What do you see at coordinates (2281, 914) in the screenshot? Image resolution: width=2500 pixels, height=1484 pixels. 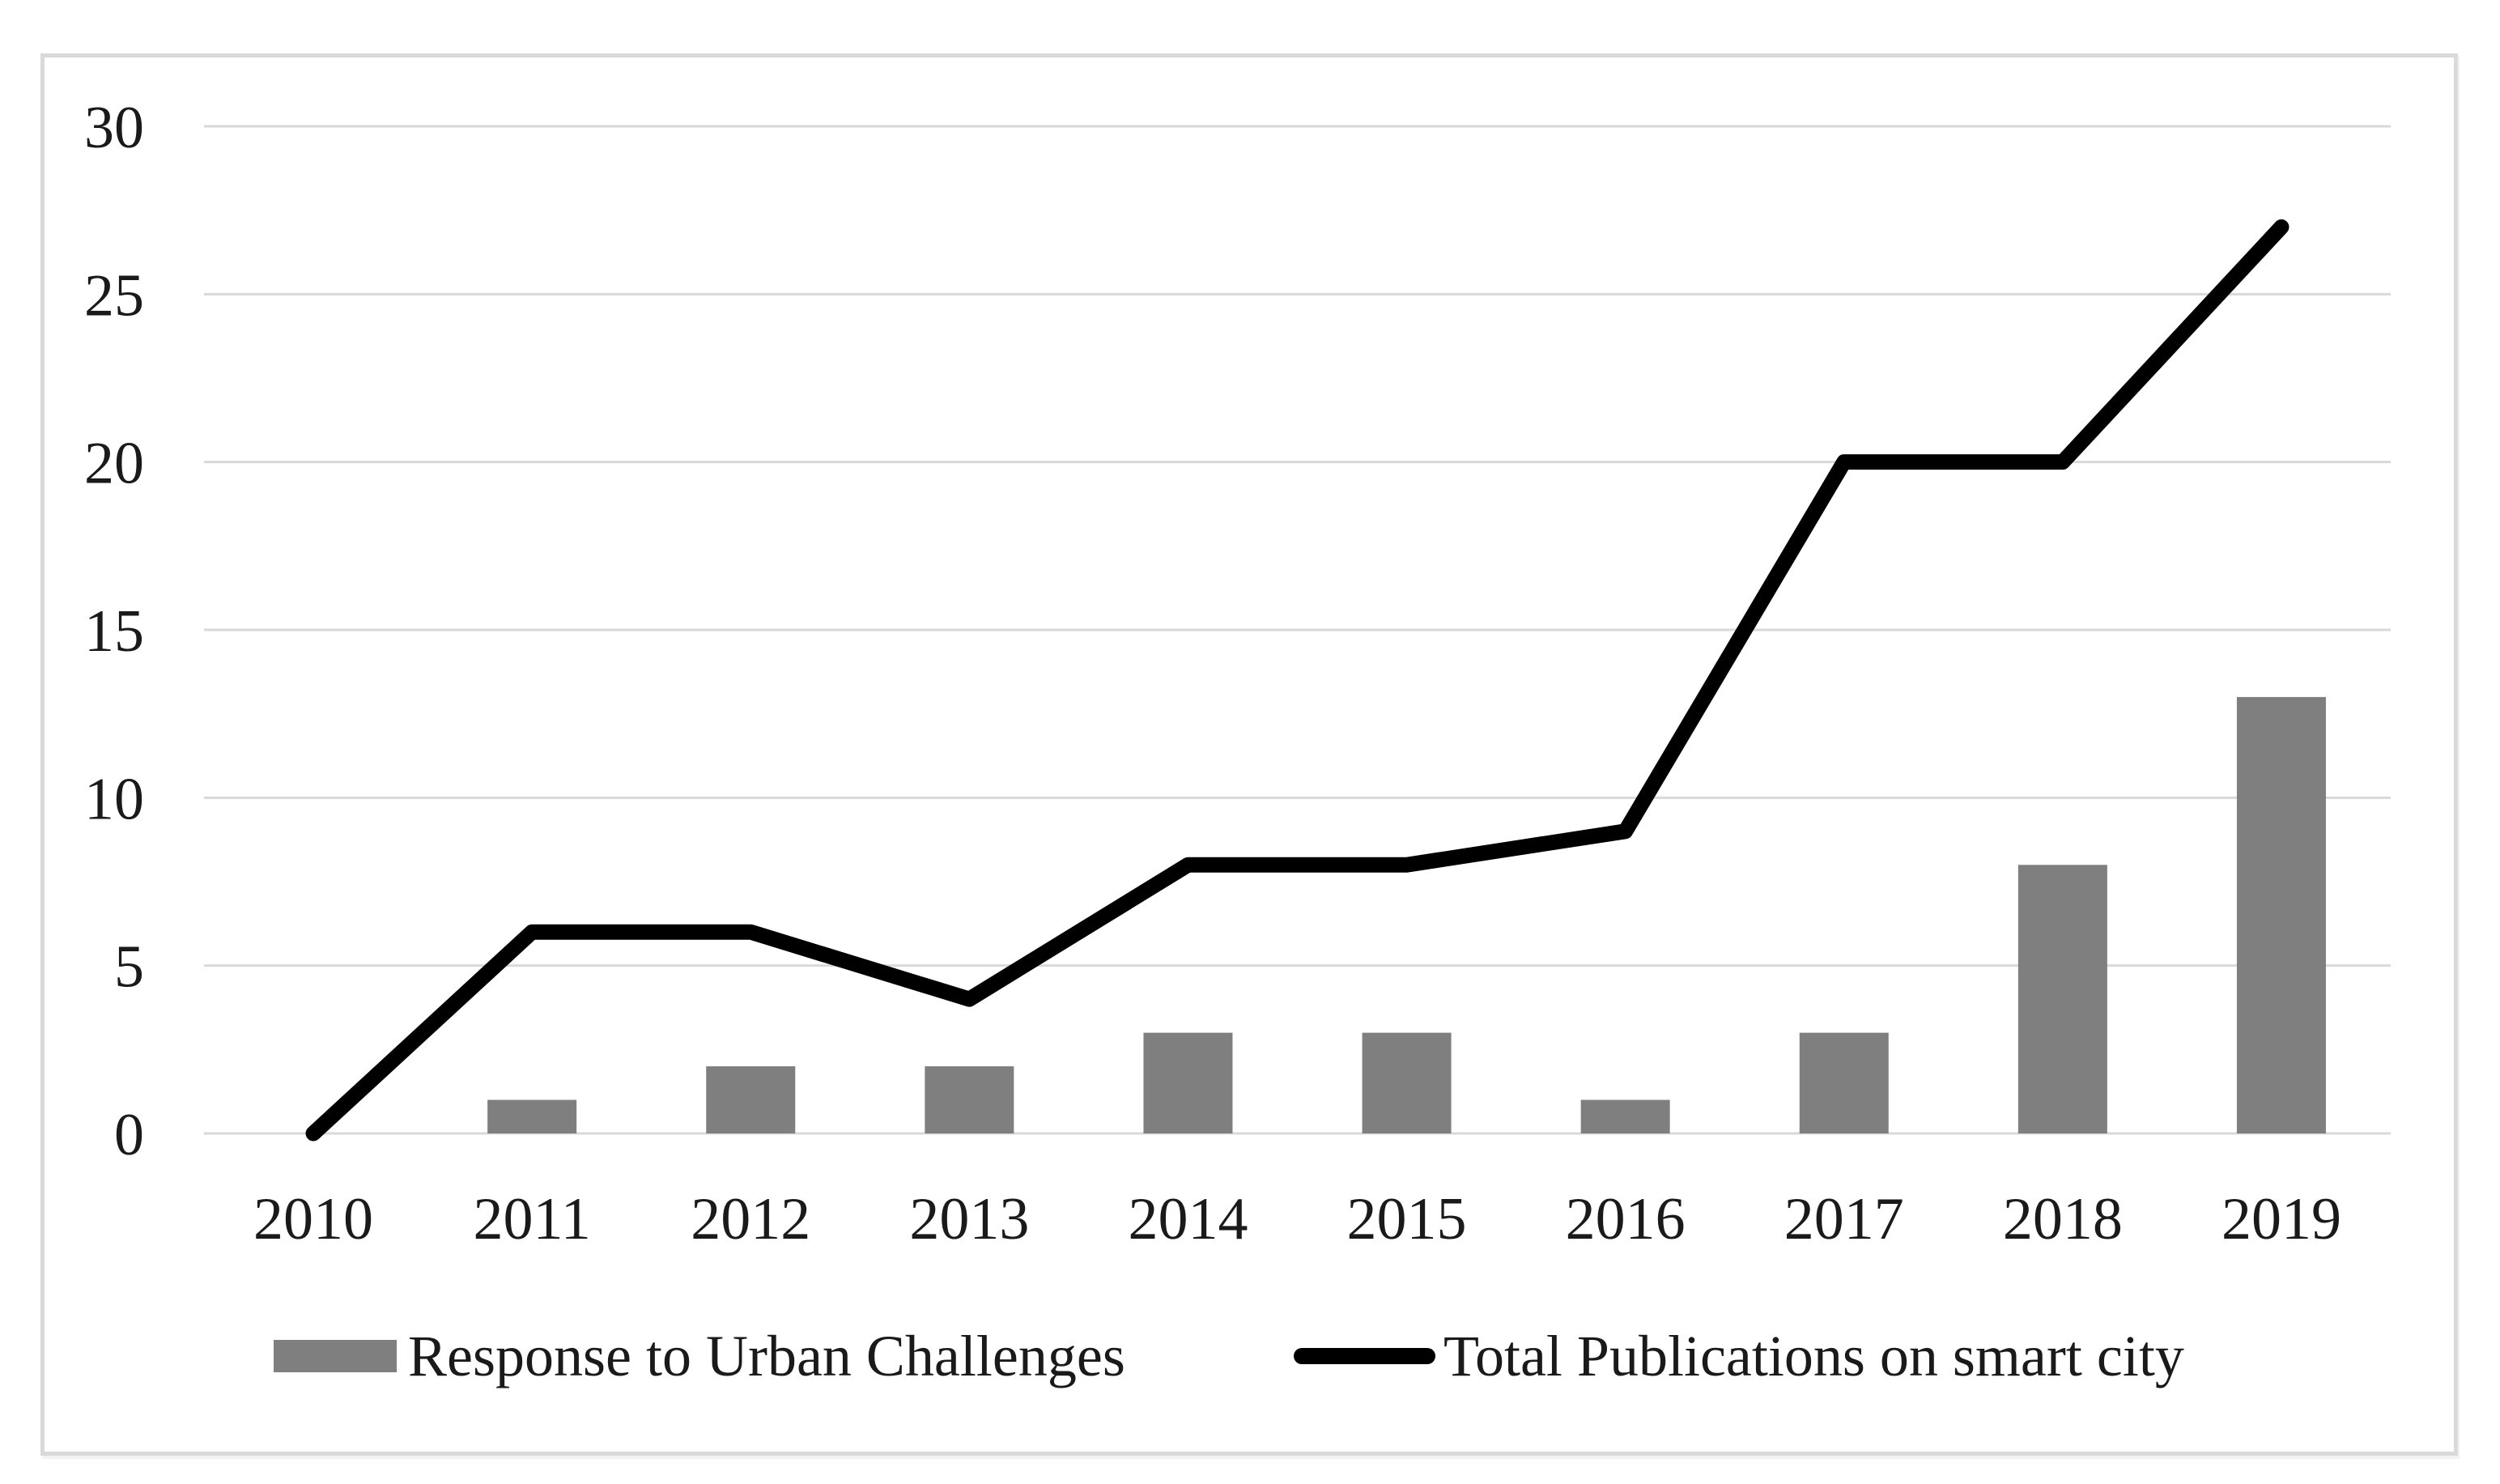 I see `bar-2019` at bounding box center [2281, 914].